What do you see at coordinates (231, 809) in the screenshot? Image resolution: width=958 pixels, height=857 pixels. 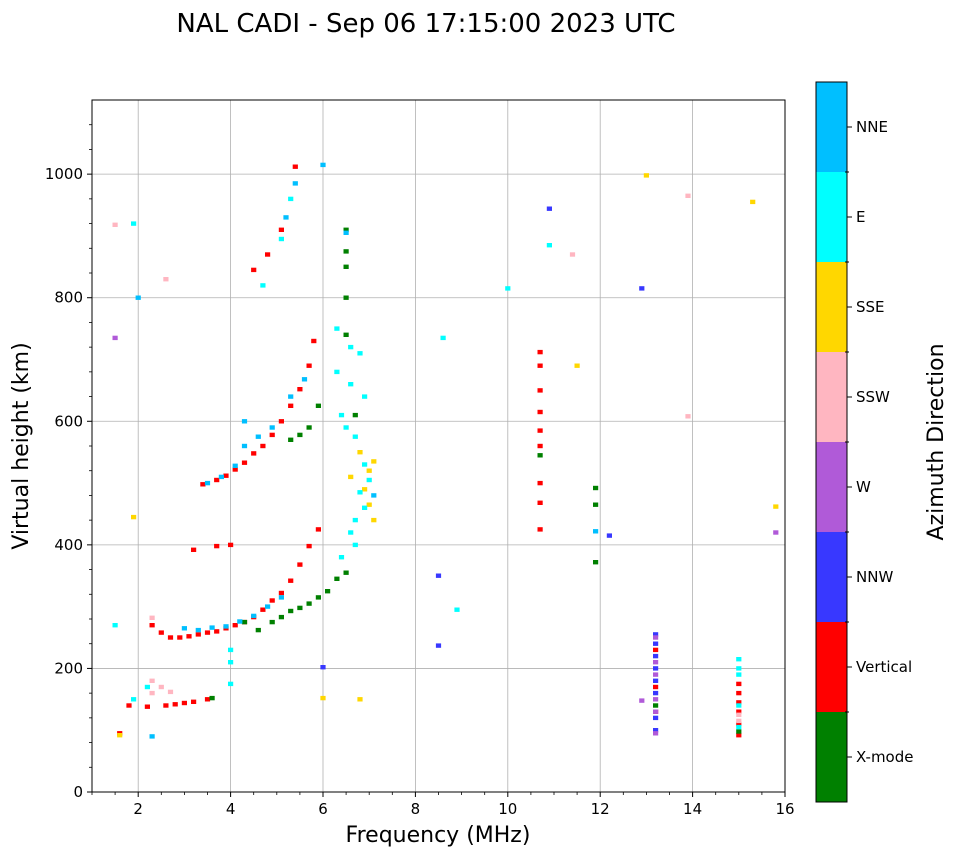 I see `x-tick-label: 4` at bounding box center [231, 809].